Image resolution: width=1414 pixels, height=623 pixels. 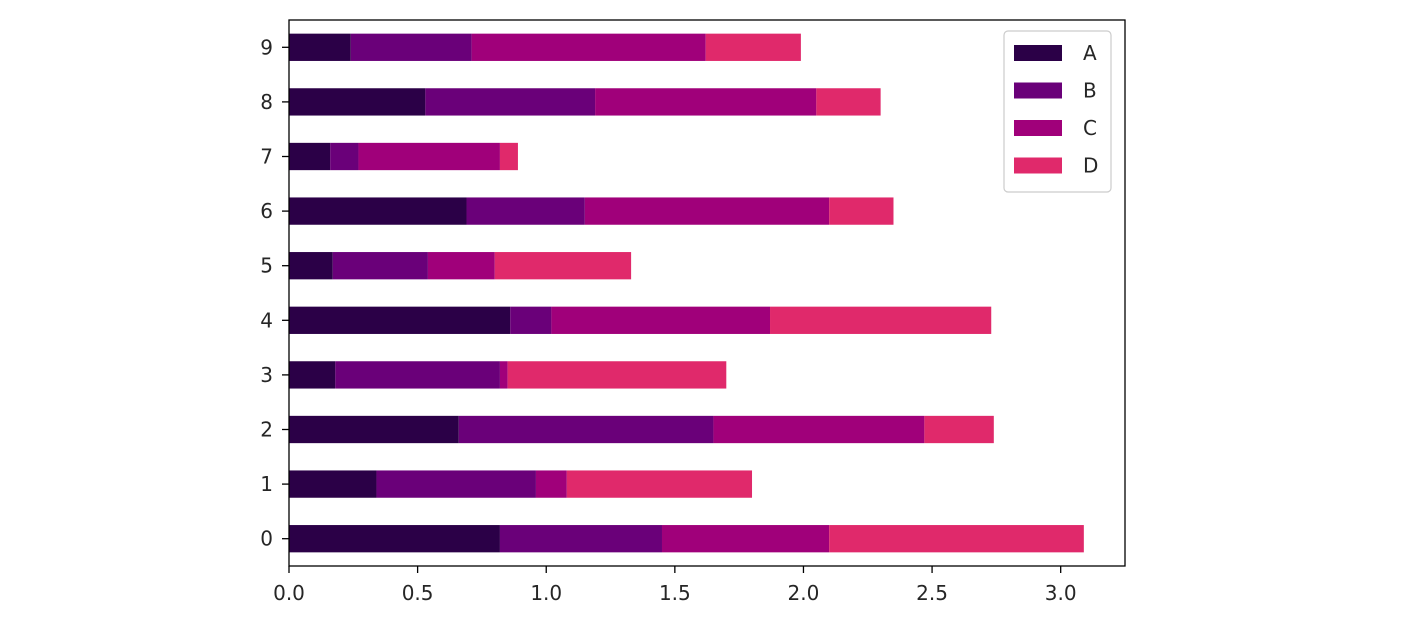 What do you see at coordinates (1090, 166) in the screenshot?
I see `legend-label-d: D` at bounding box center [1090, 166].